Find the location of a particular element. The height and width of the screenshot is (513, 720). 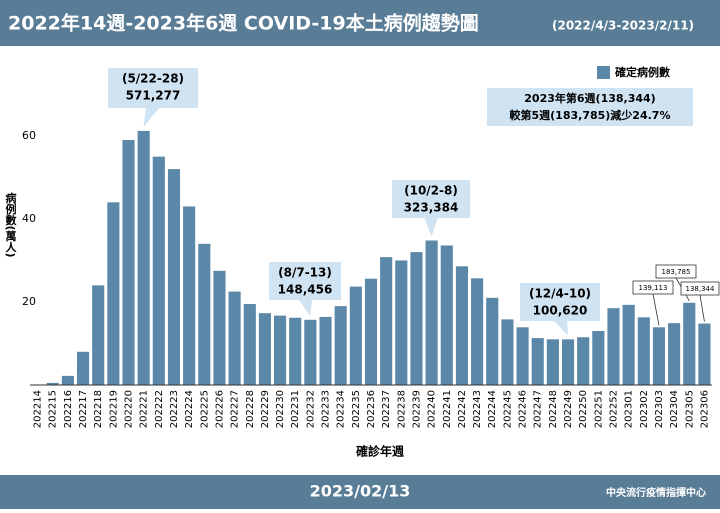

x-tick-label: 202227 is located at coordinates (235, 409).